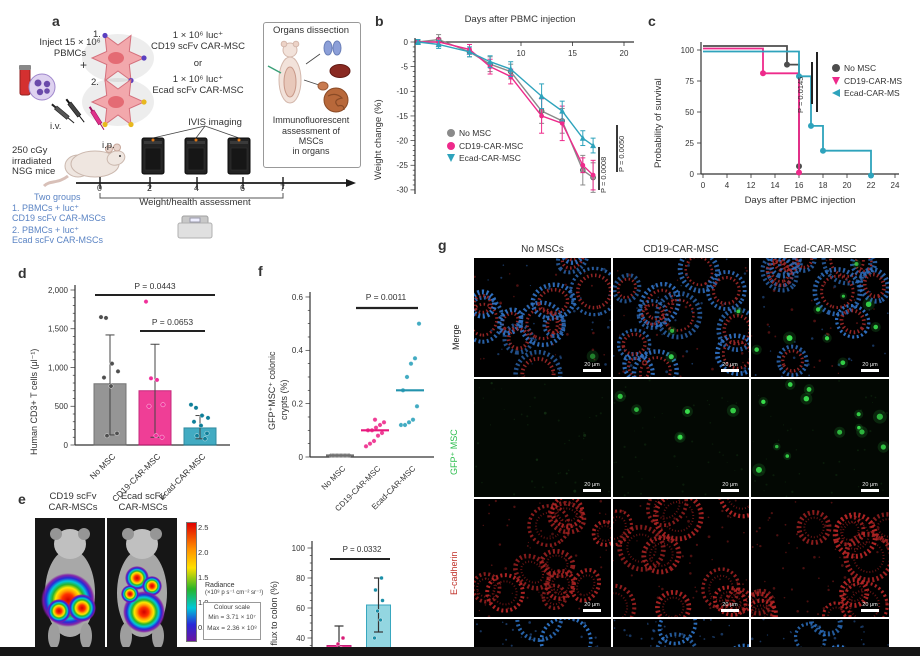 This screenshot has width=920, height=656. I want to click on x-tick-label: 0, so click(703, 185).